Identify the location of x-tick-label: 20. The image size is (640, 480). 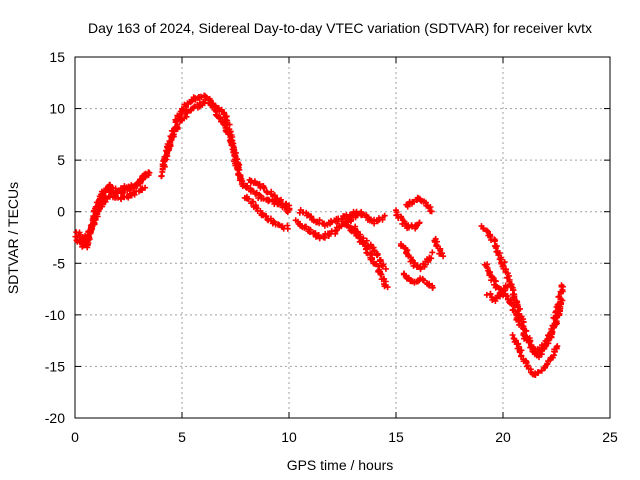
(503, 437).